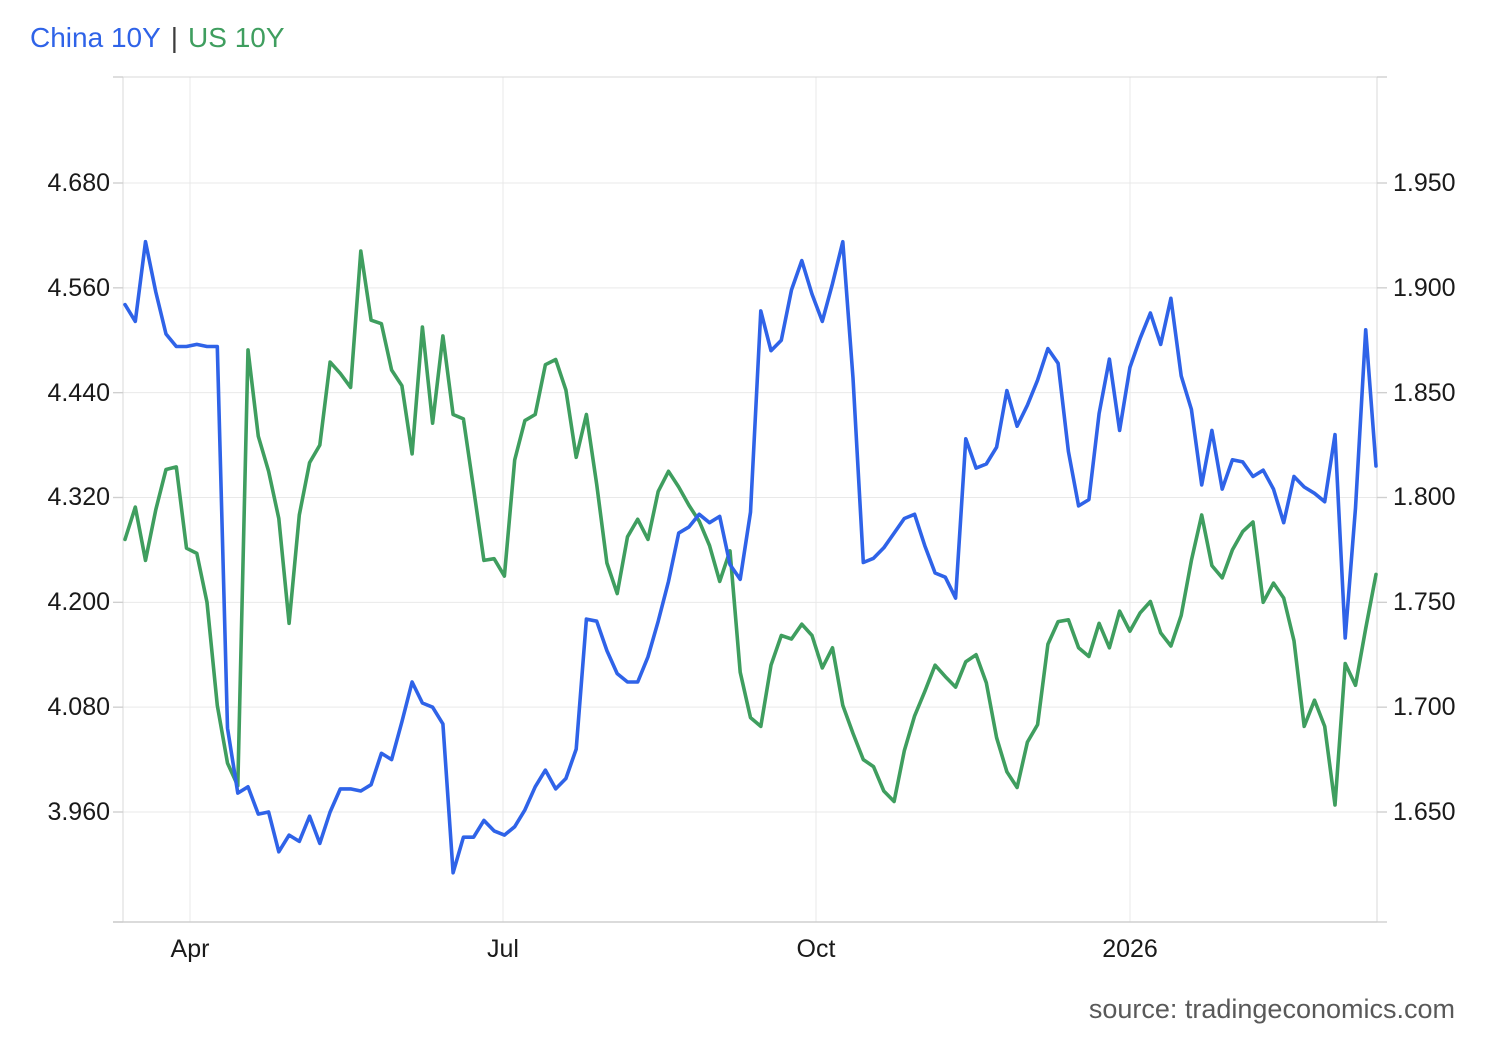 This screenshot has width=1500, height=1040. I want to click on chart-legend: China 10Y | US 10Y, so click(157, 38).